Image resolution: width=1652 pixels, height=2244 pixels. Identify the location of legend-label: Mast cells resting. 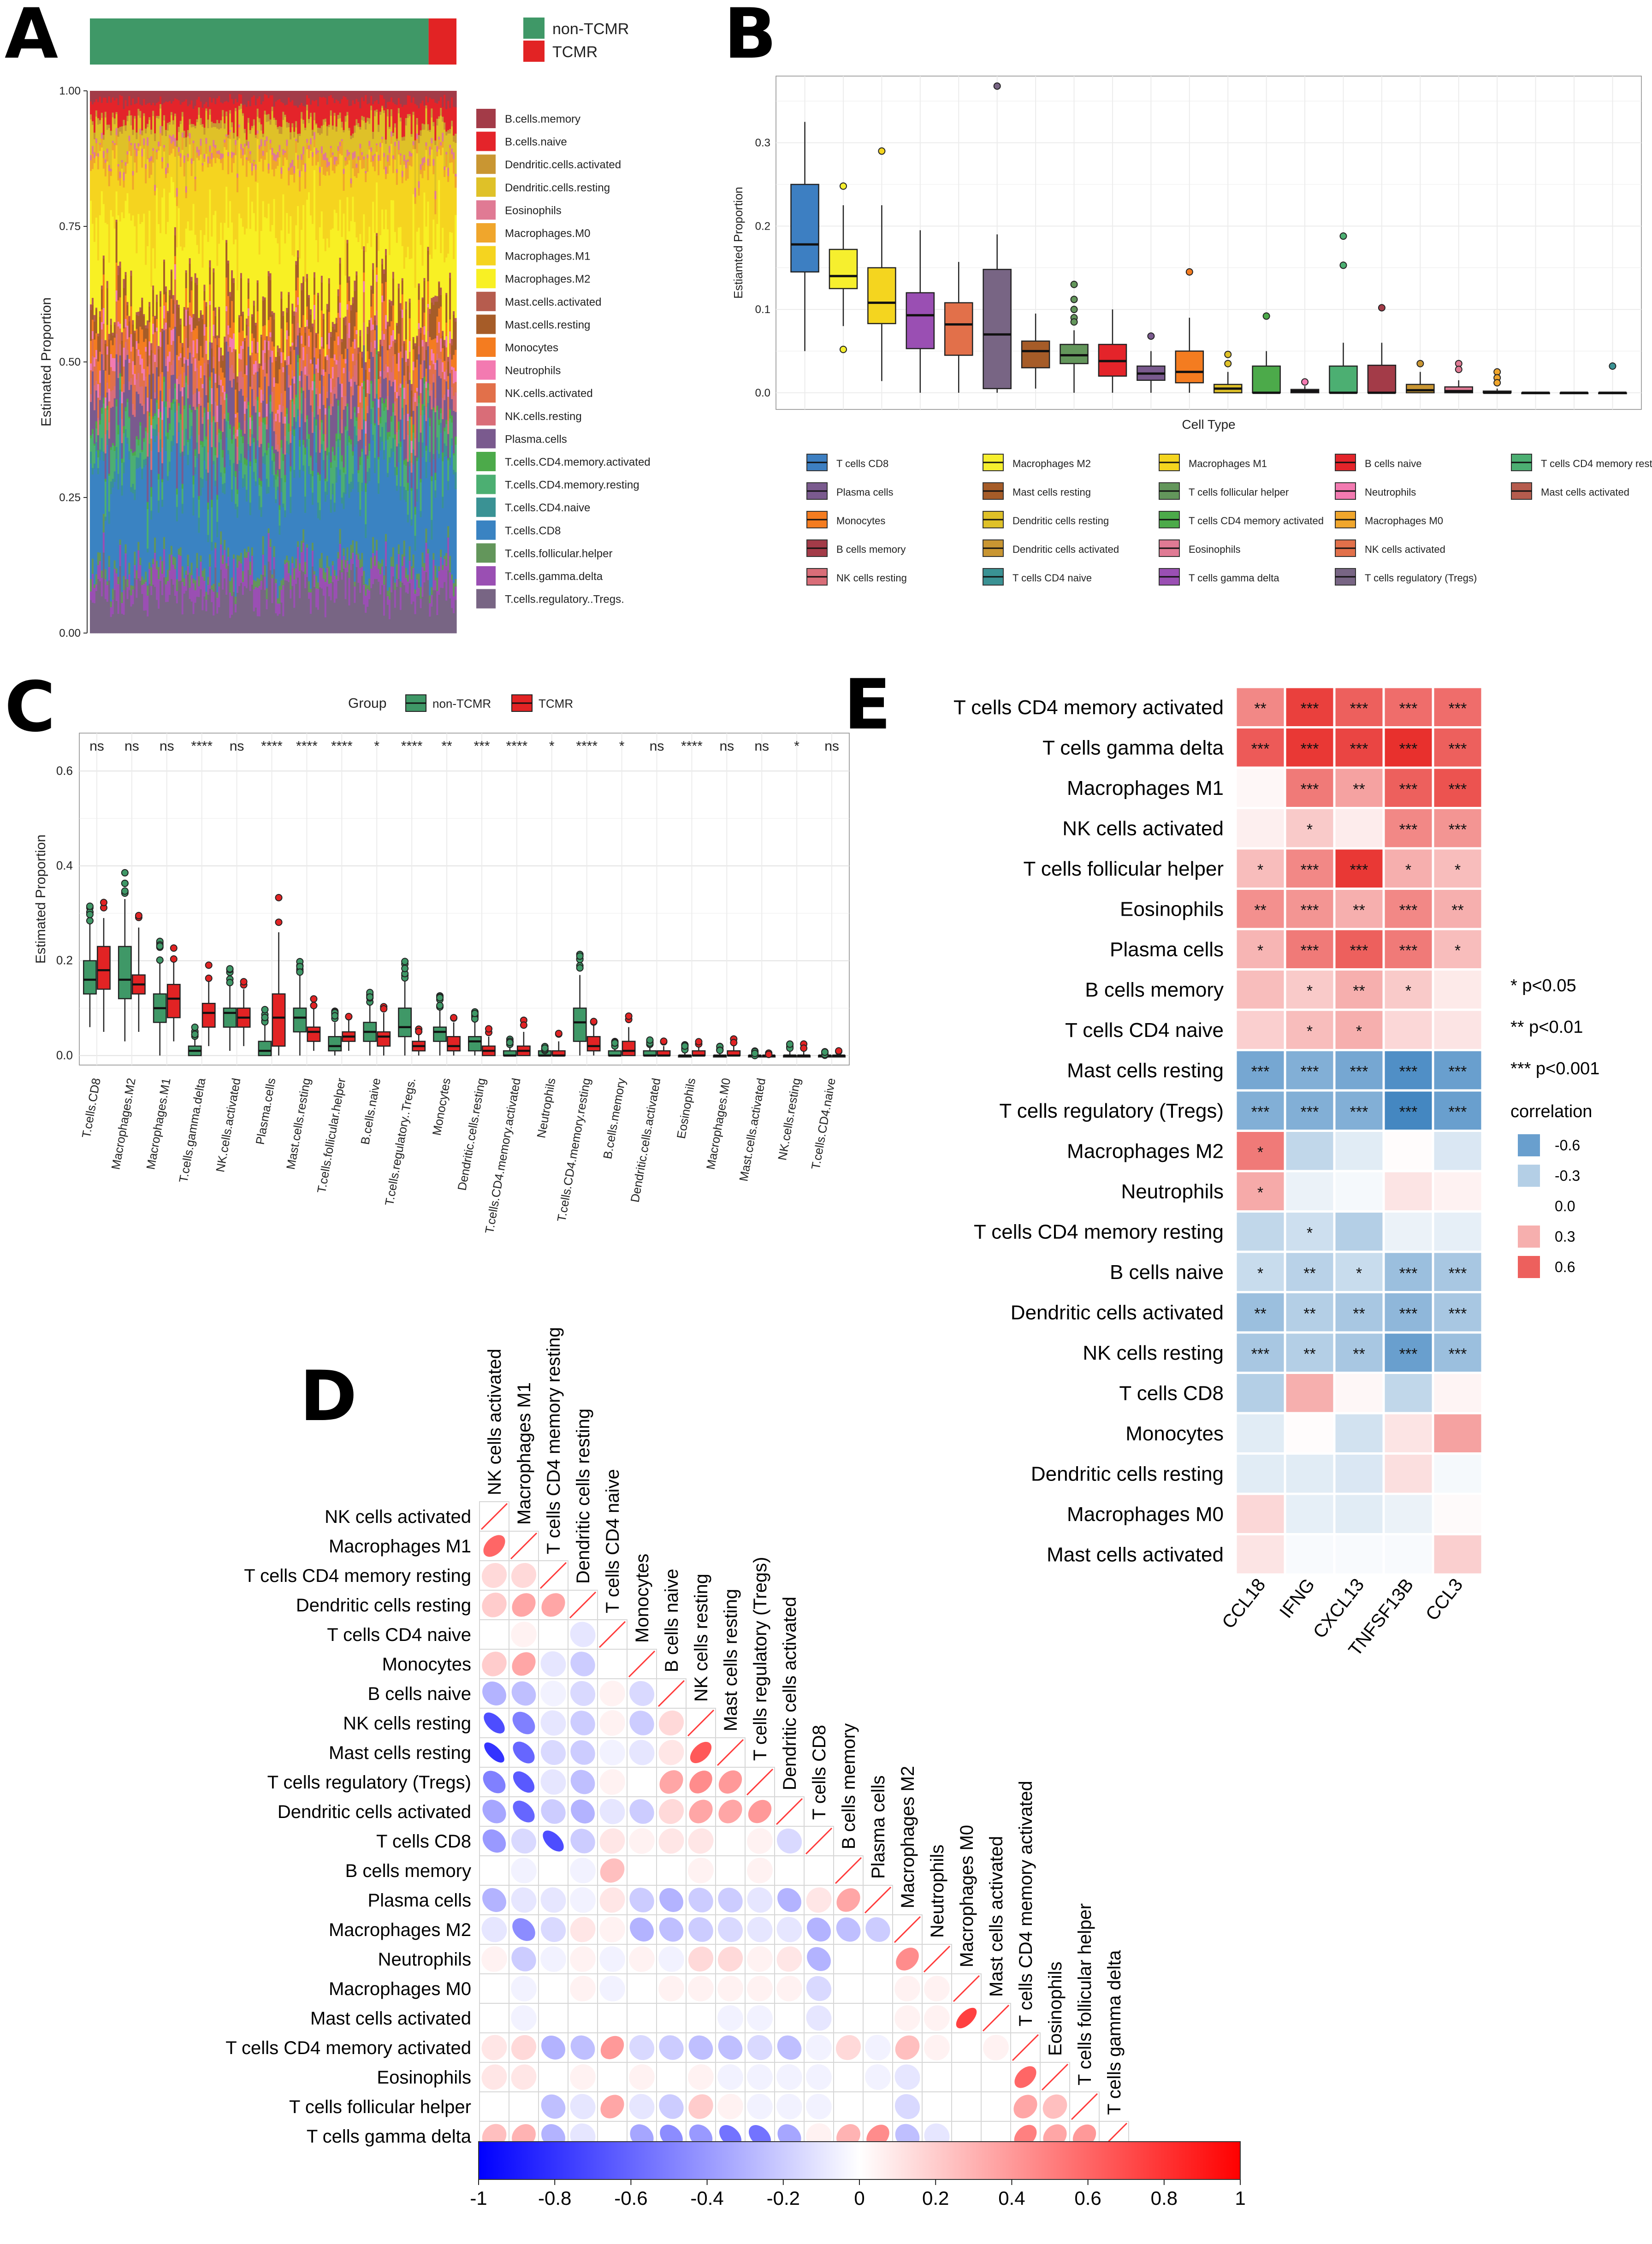
(1052, 492).